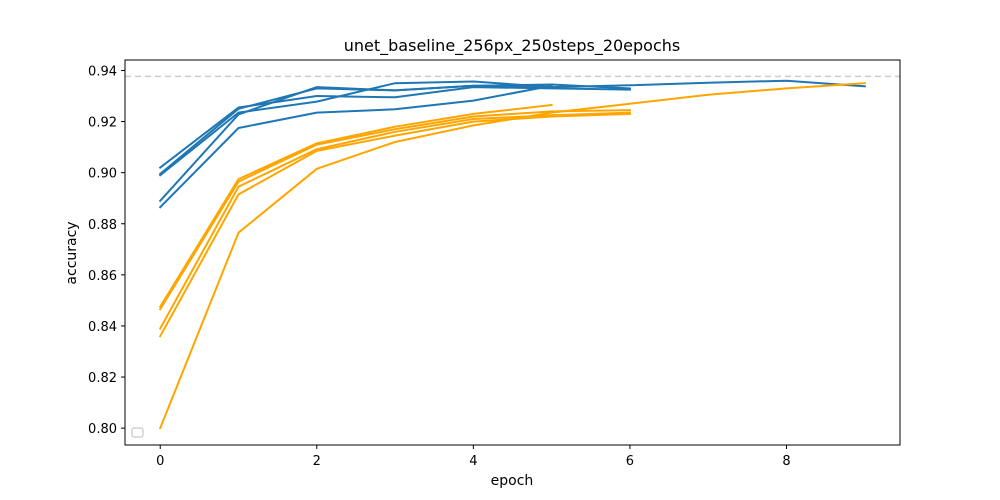  I want to click on y-tick-label: 0.94, so click(102, 71).